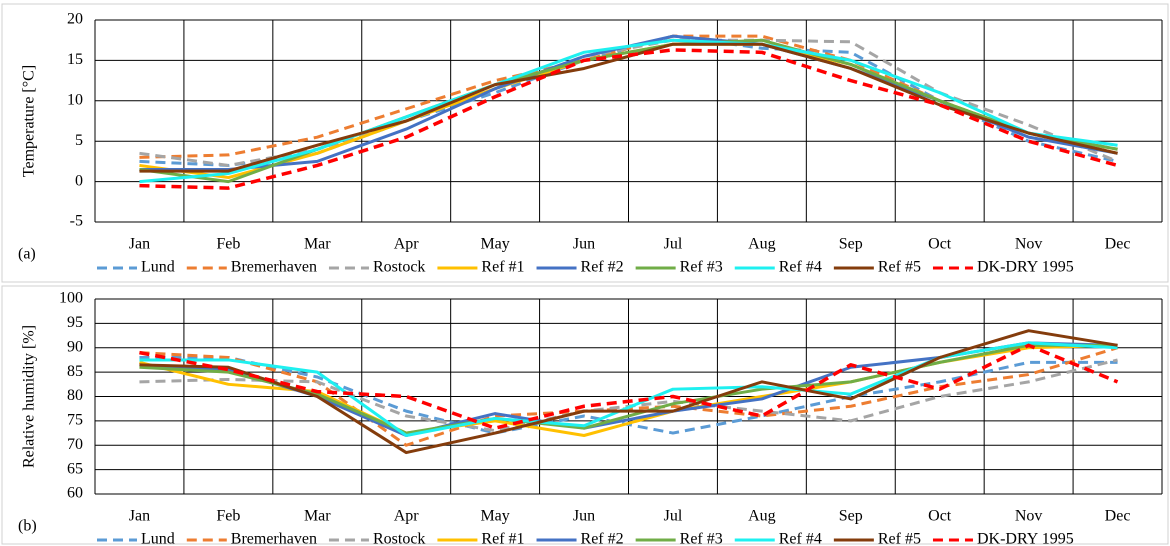 This screenshot has width=1170, height=546. Describe the element at coordinates (75, 468) in the screenshot. I see `y-tick-label: 65` at that location.